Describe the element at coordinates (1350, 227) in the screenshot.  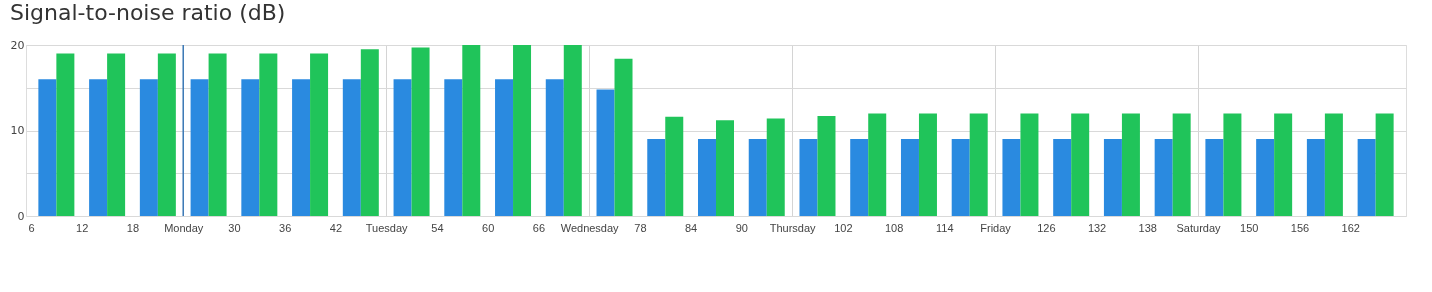
I see `x-tick-label: 162` at that location.